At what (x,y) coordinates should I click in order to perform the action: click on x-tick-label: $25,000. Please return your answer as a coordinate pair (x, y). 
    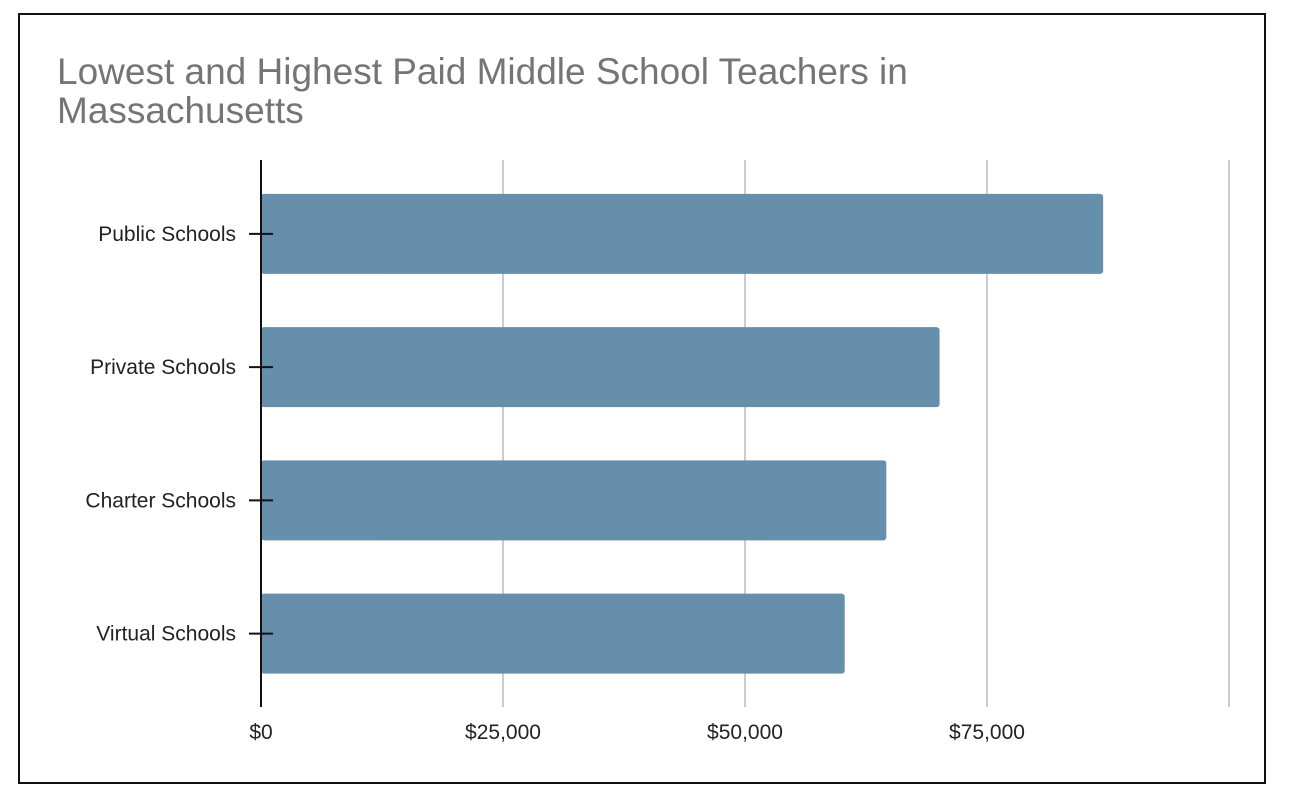
    Looking at the image, I should click on (503, 732).